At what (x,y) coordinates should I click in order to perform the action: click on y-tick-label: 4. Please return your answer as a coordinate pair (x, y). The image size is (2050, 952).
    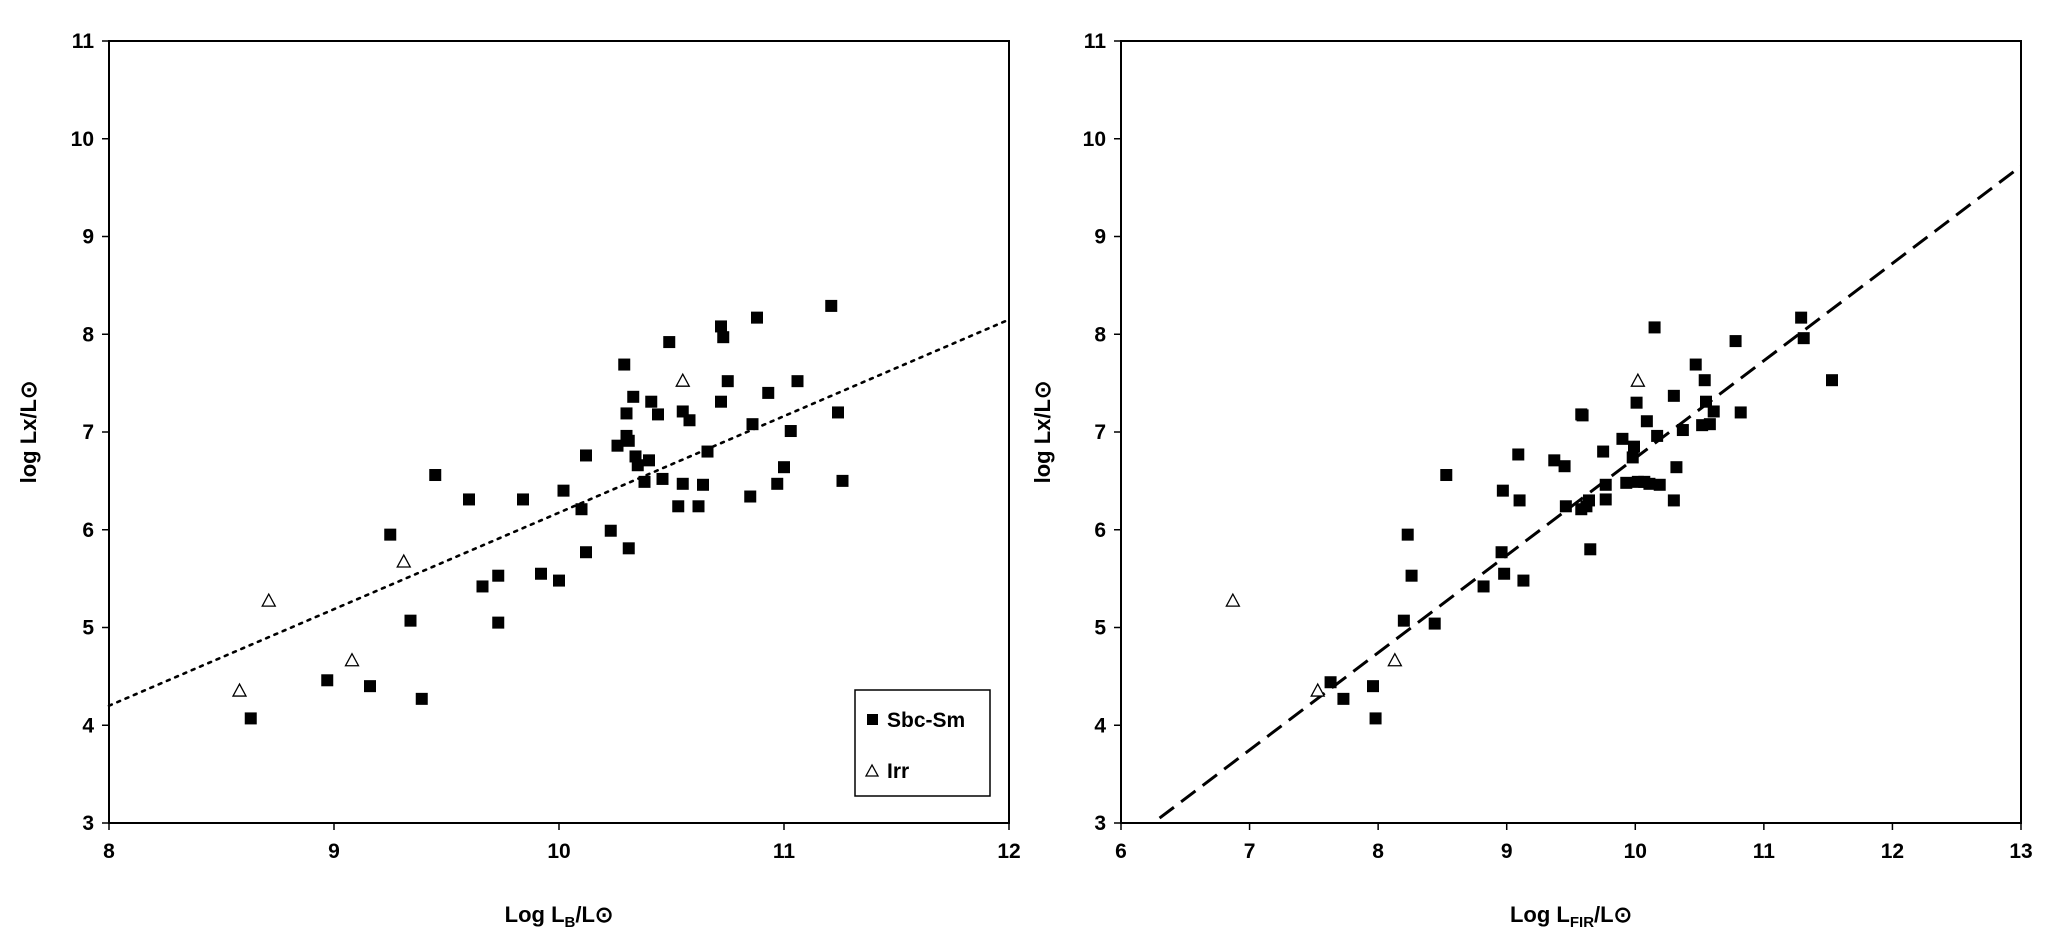
    Looking at the image, I should click on (88, 725).